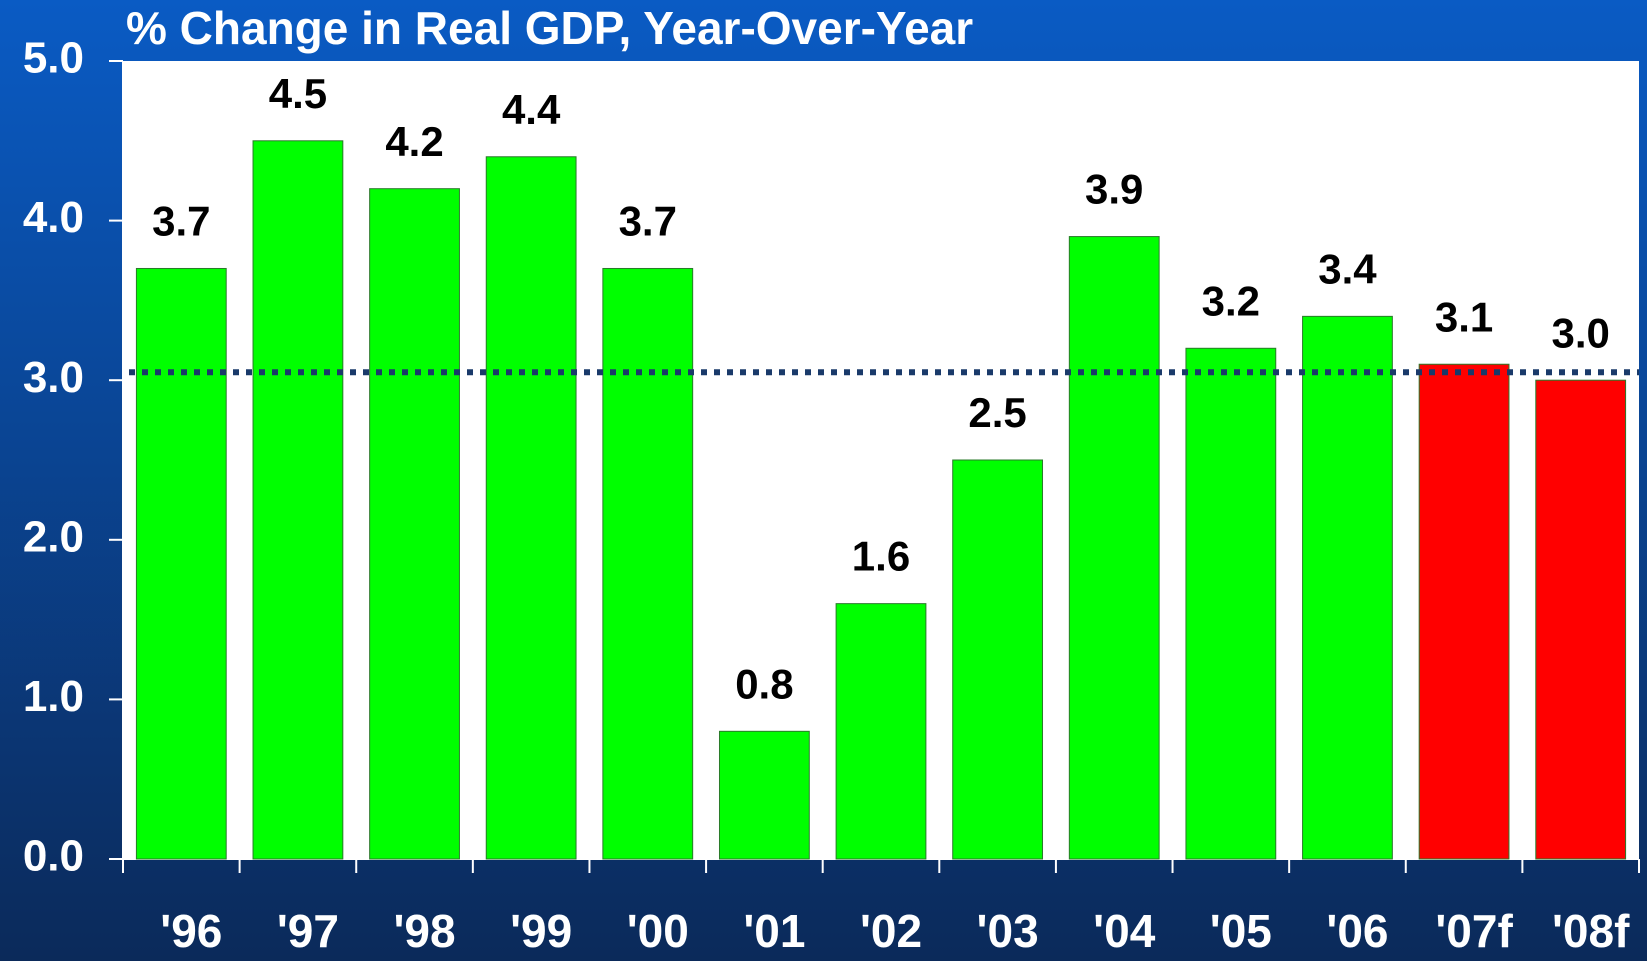 The height and width of the screenshot is (961, 1647). What do you see at coordinates (1580, 332) in the screenshot?
I see `value-label: 3.0` at bounding box center [1580, 332].